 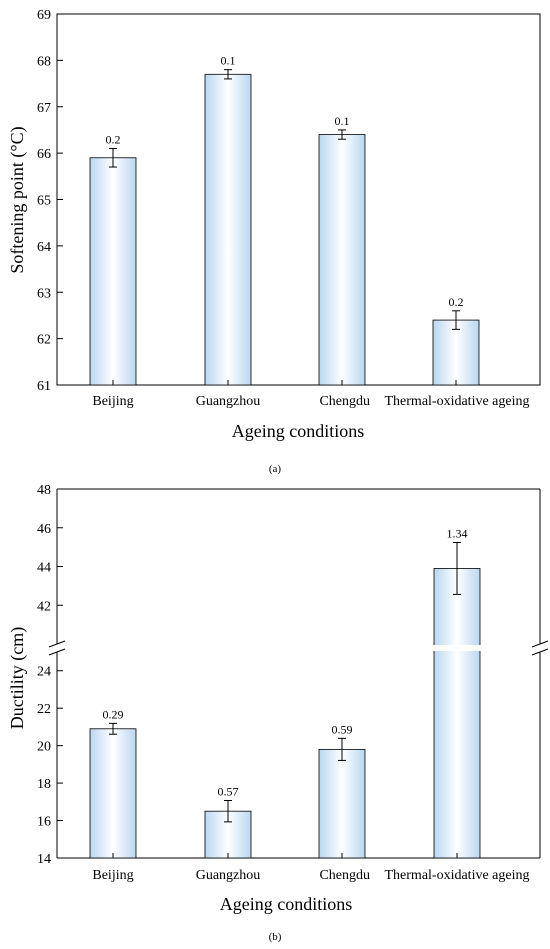 I want to click on chart-b-y-label: Ductility (cm), so click(x=17, y=678).